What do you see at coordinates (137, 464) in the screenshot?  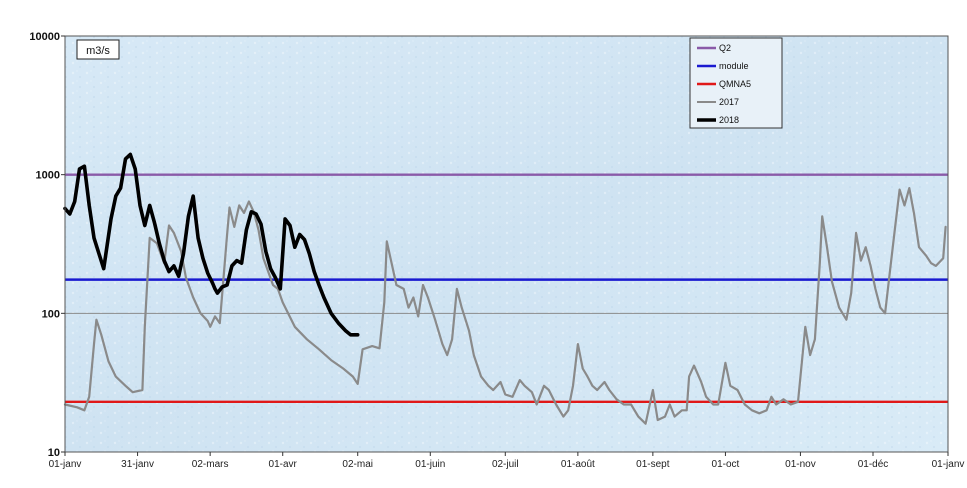 I see `x-tick-label: 31-janv` at bounding box center [137, 464].